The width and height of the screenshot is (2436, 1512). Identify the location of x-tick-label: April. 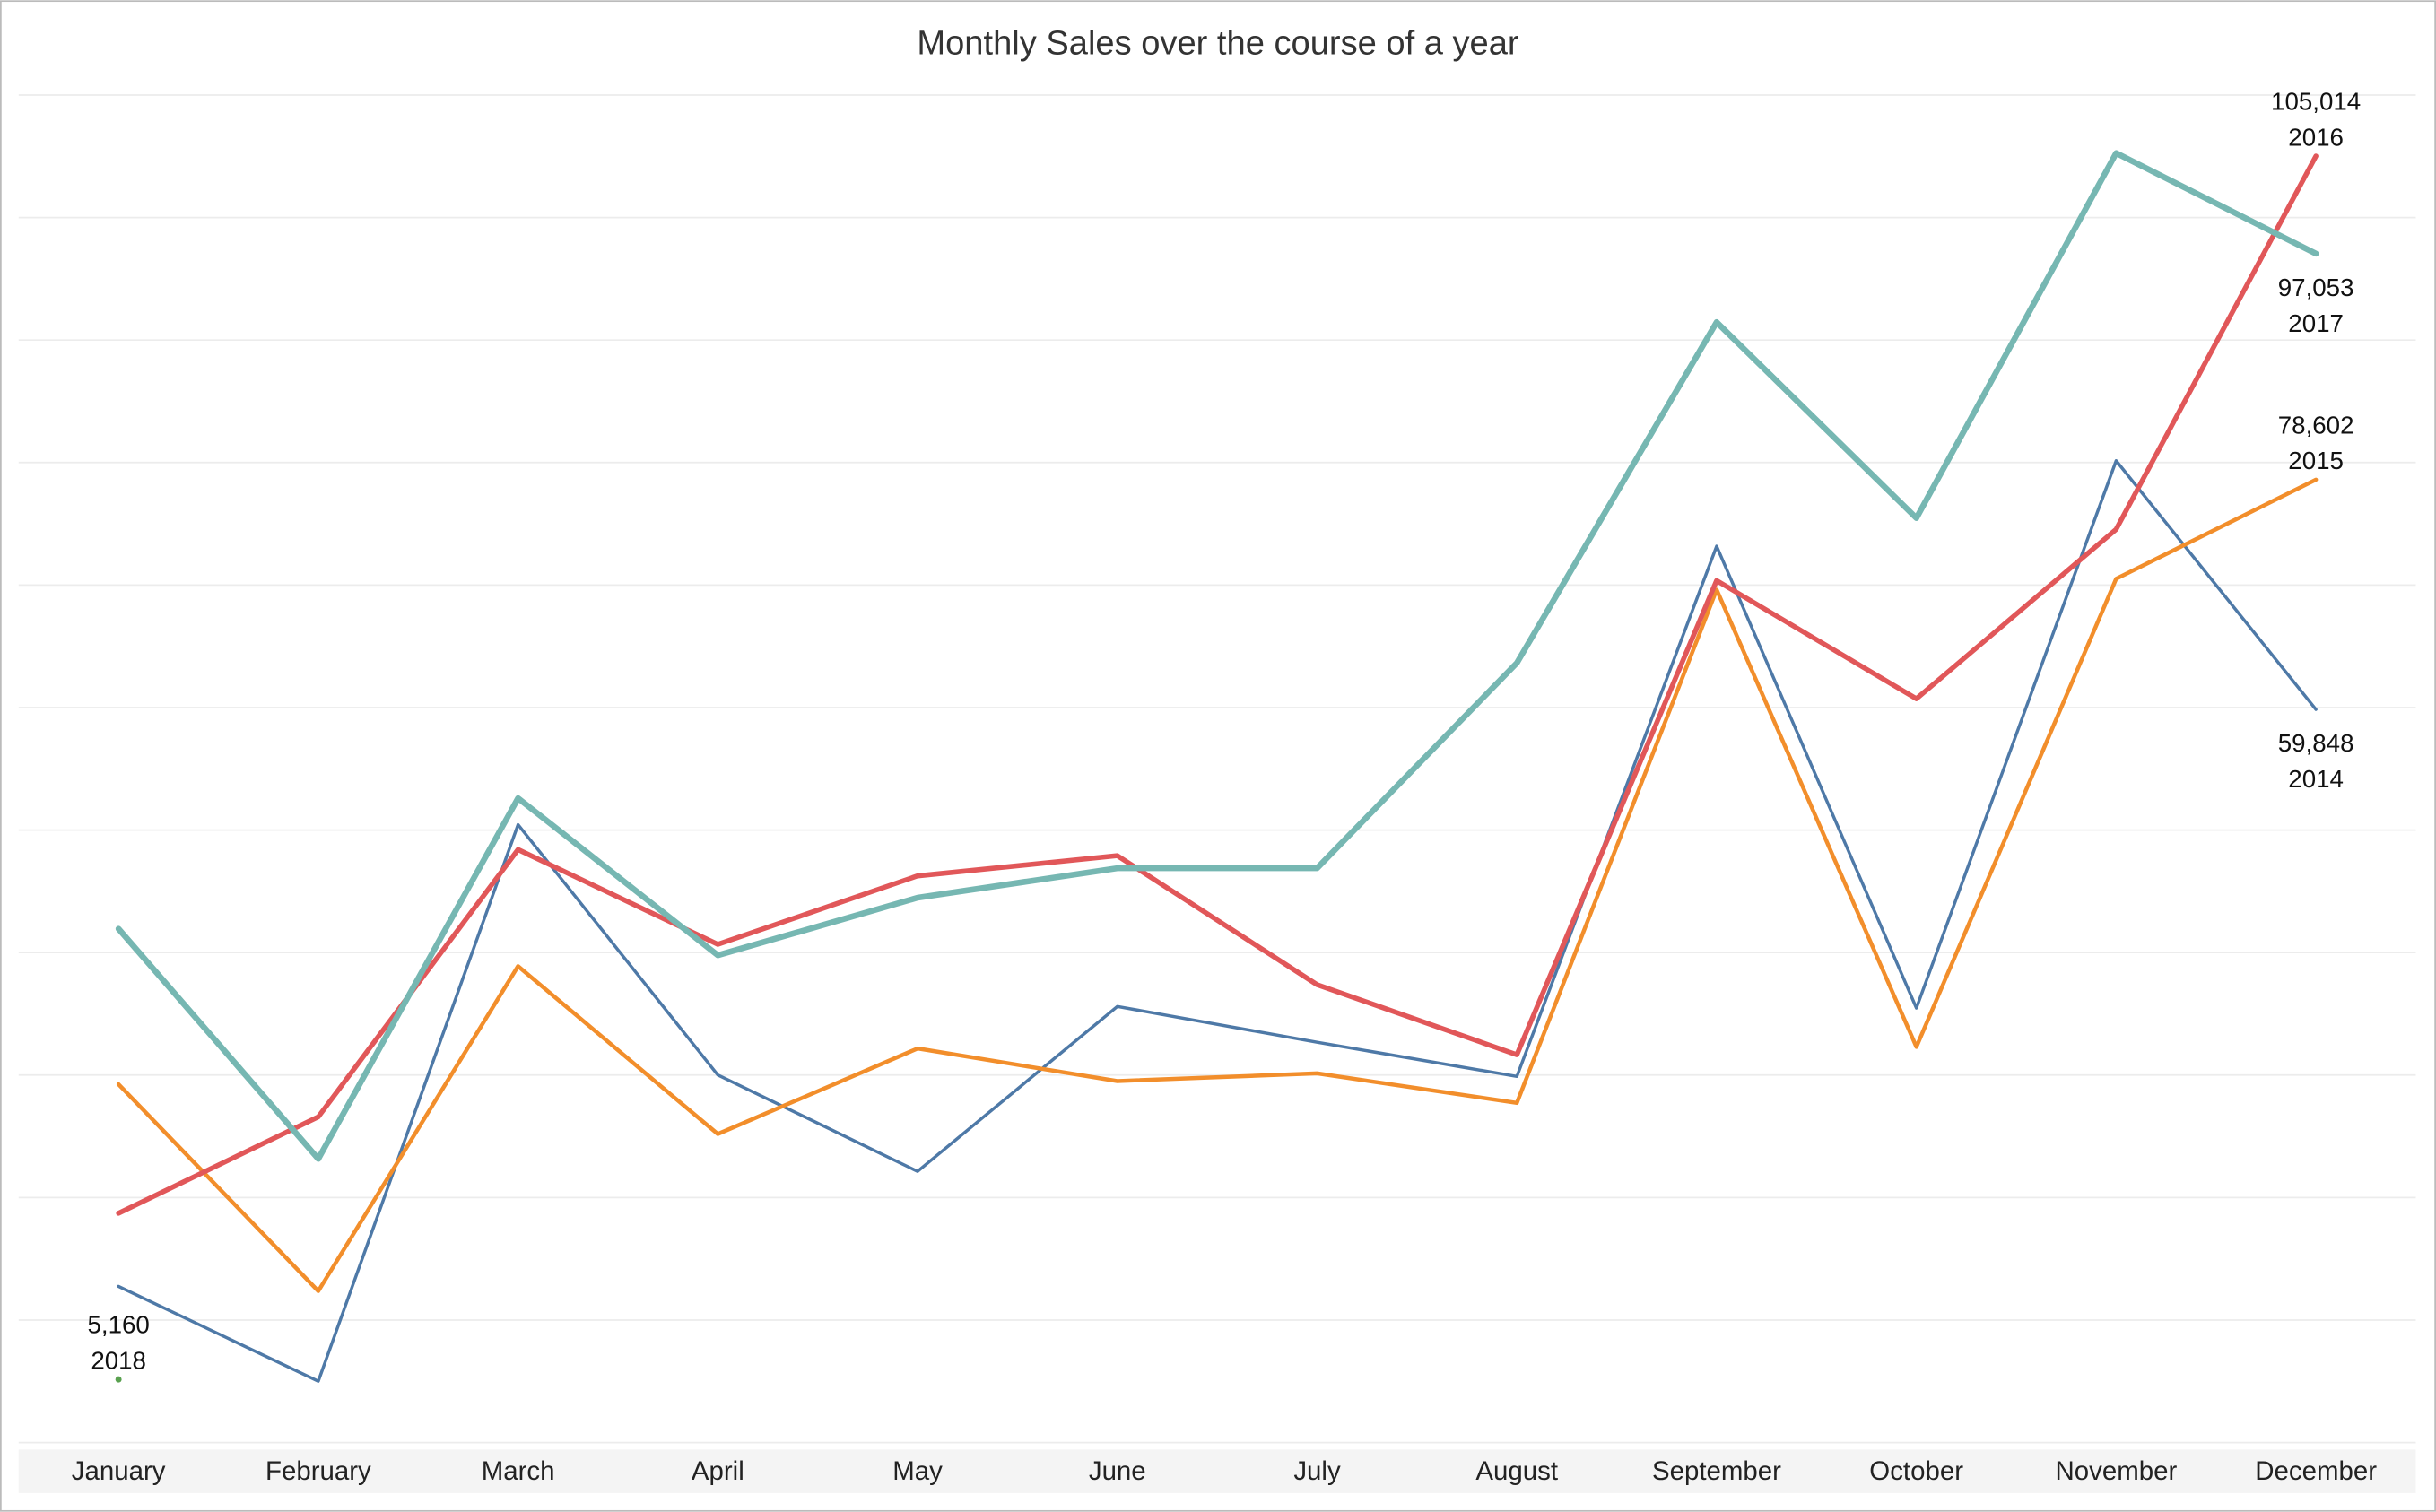
(718, 1471).